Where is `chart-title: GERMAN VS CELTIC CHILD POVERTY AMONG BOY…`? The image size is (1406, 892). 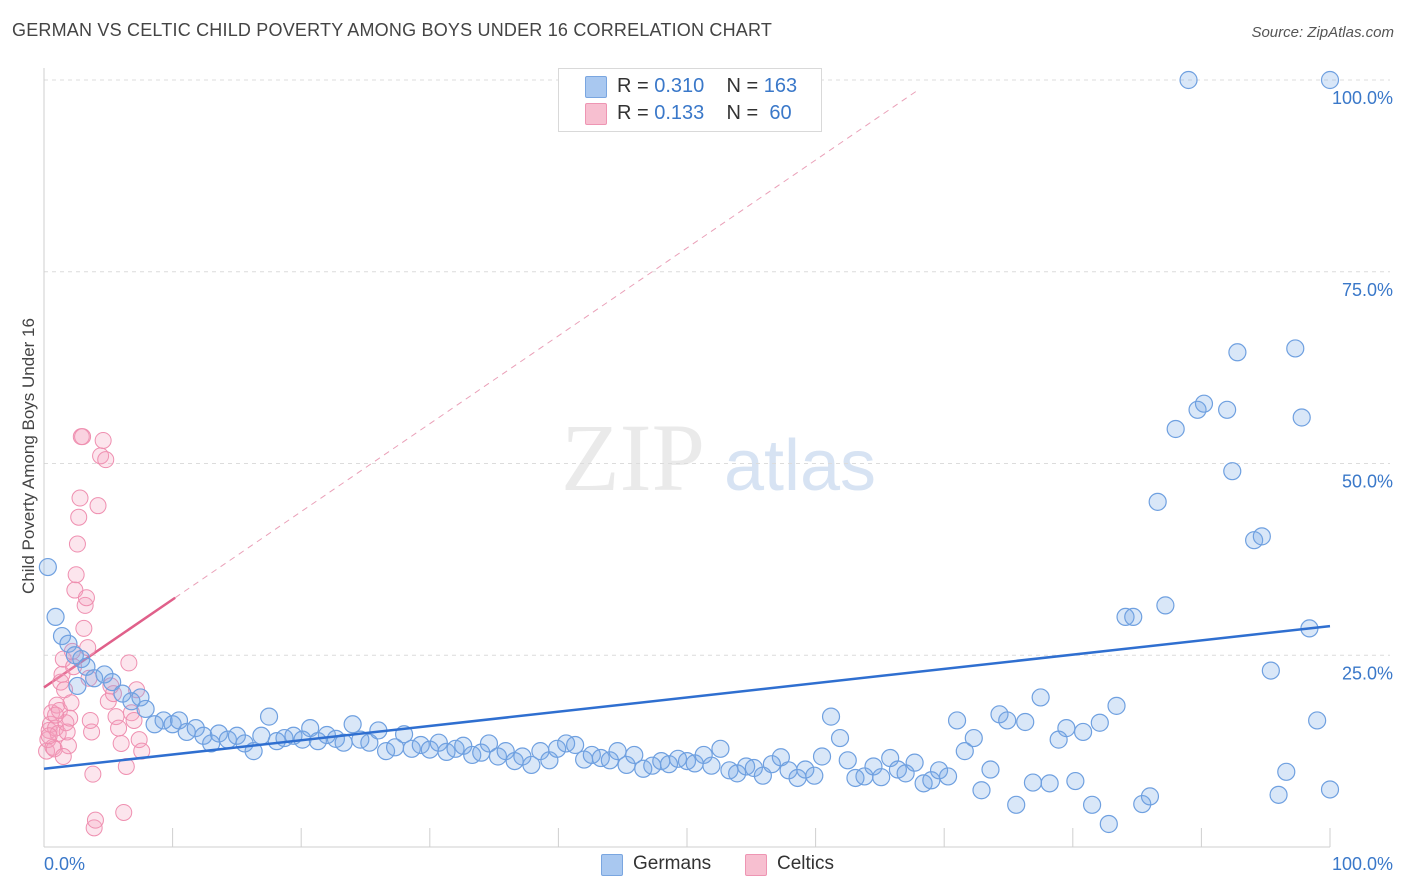 chart-title: GERMAN VS CELTIC CHILD POVERTY AMONG BOY… is located at coordinates (392, 30).